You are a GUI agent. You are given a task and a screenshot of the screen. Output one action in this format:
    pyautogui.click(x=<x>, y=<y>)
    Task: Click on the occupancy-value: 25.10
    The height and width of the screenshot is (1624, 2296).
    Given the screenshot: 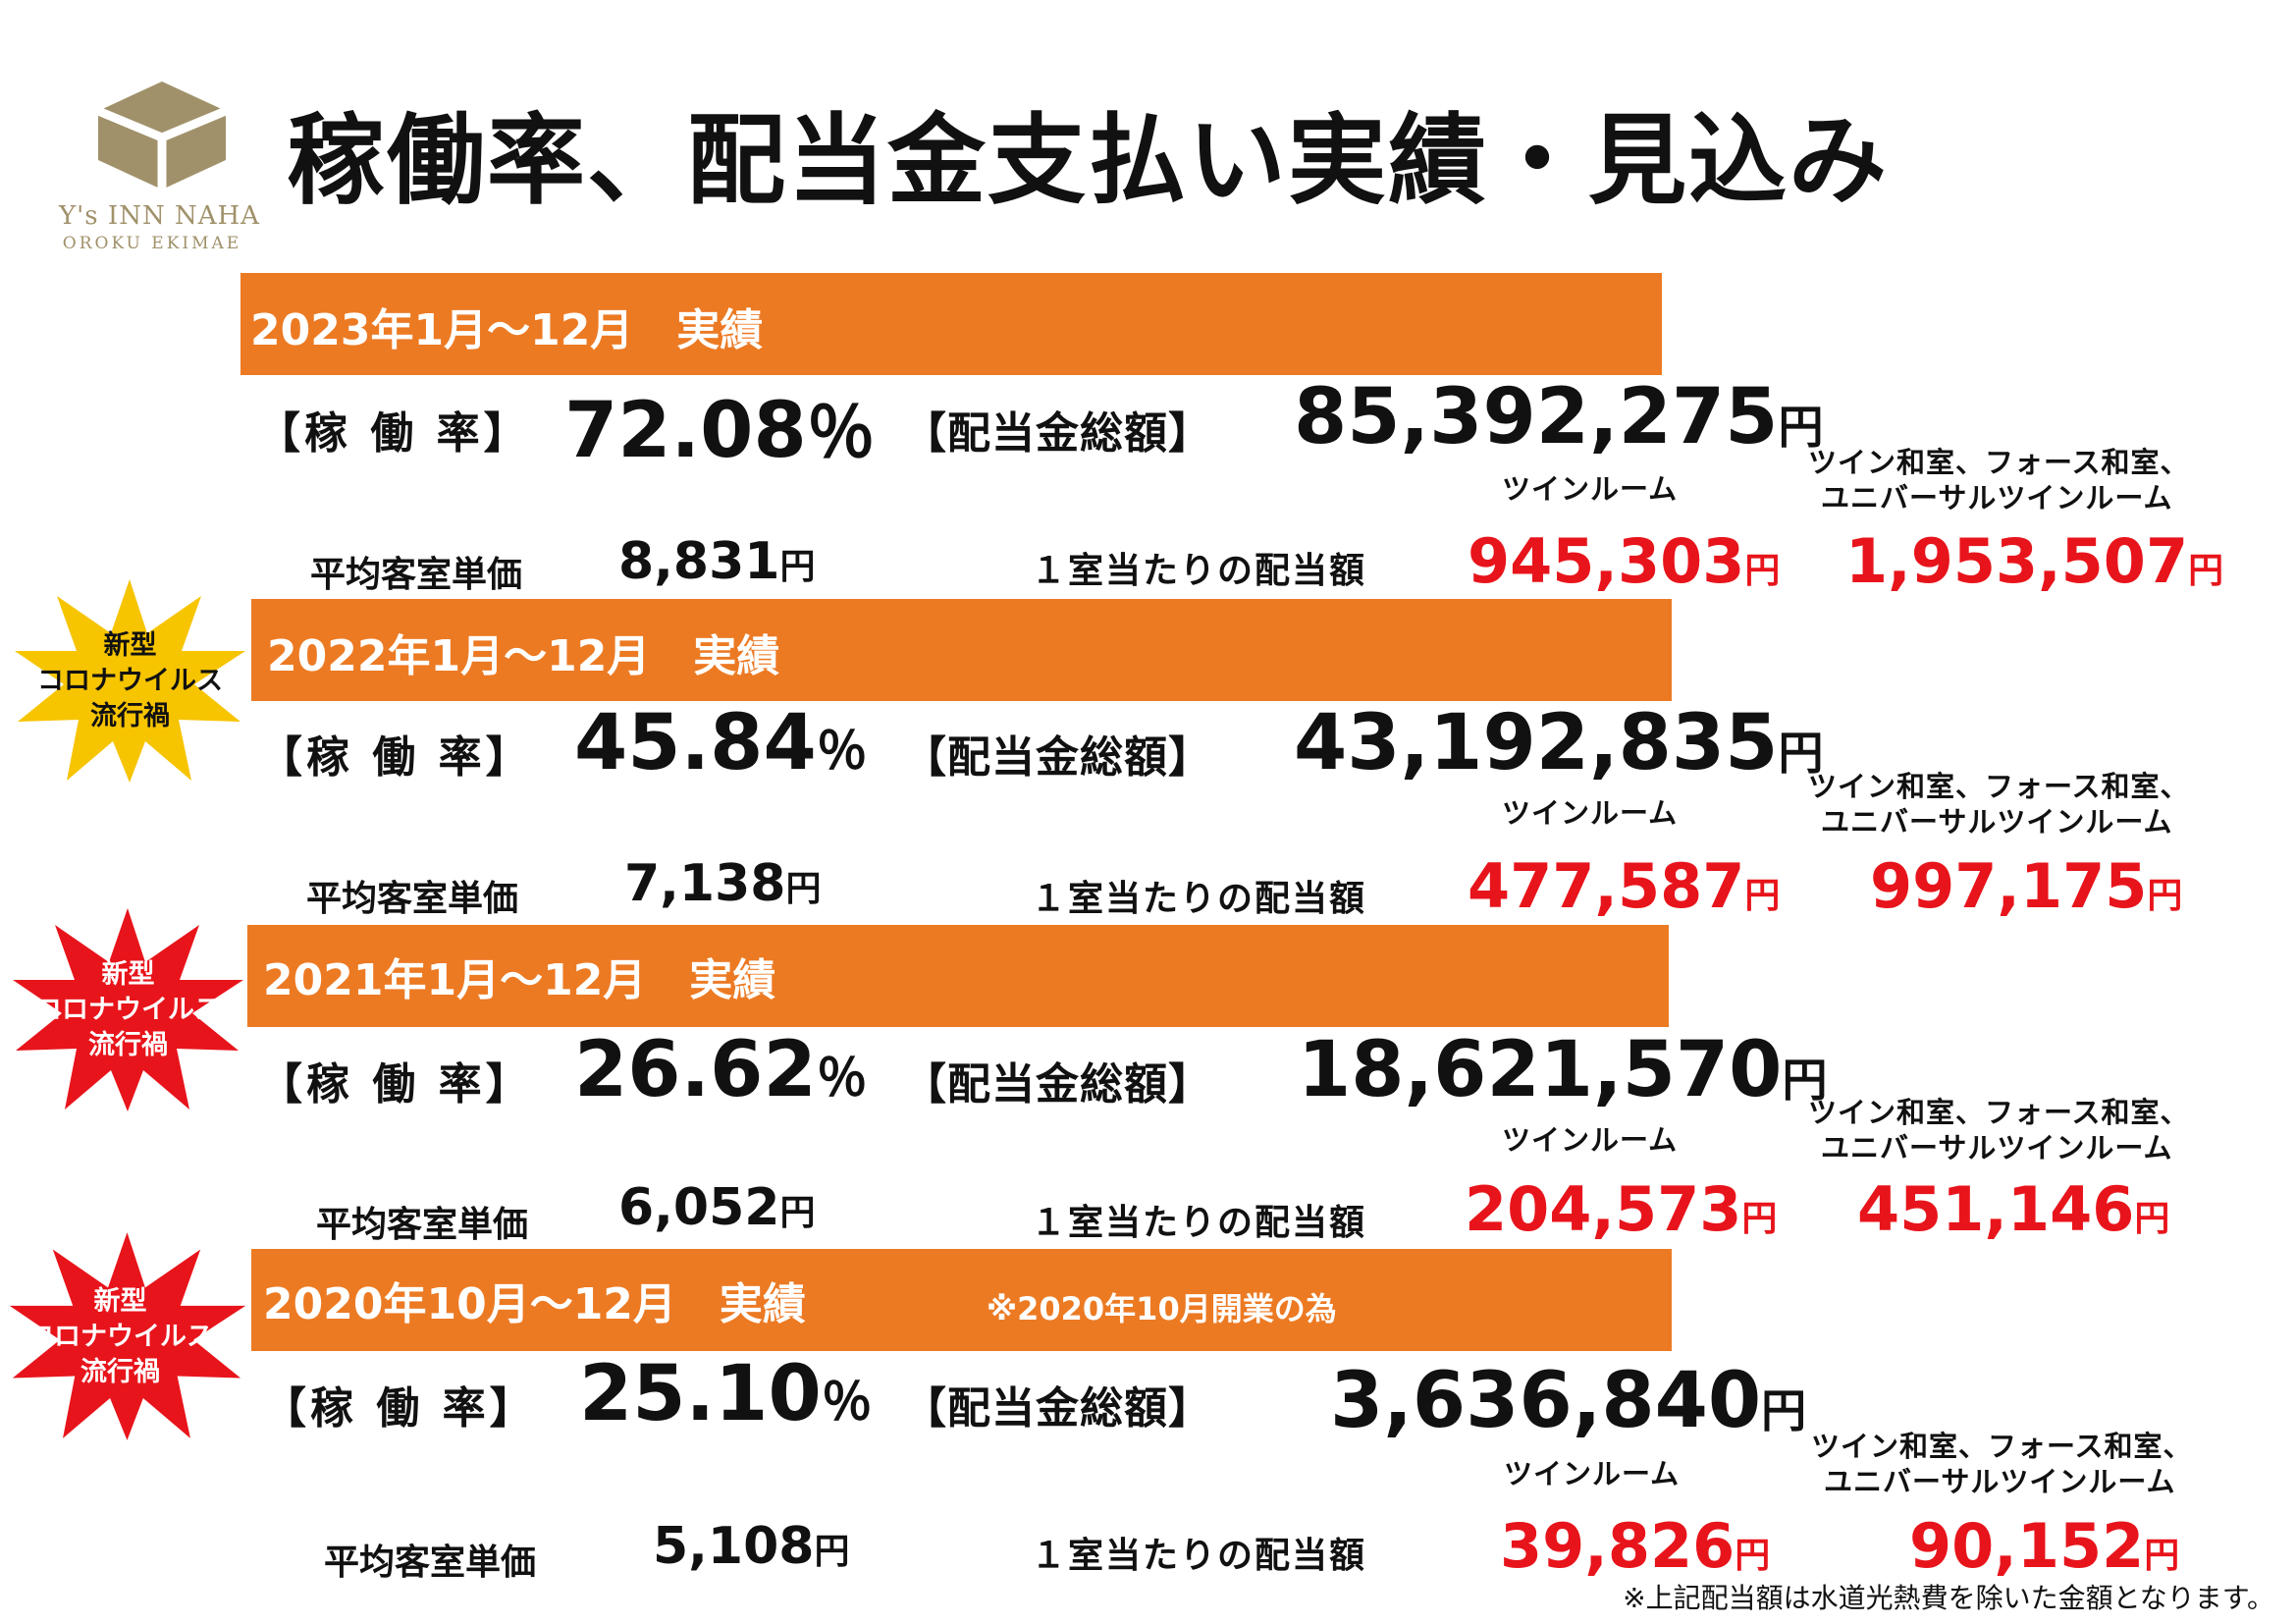 What is the action you would take?
    pyautogui.click(x=700, y=1394)
    